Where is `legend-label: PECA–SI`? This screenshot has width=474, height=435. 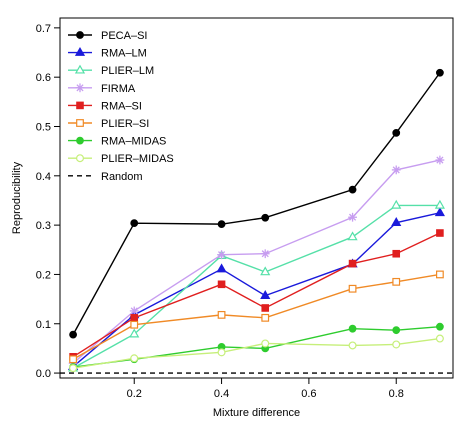 legend-label: PECA–SI is located at coordinates (124, 36).